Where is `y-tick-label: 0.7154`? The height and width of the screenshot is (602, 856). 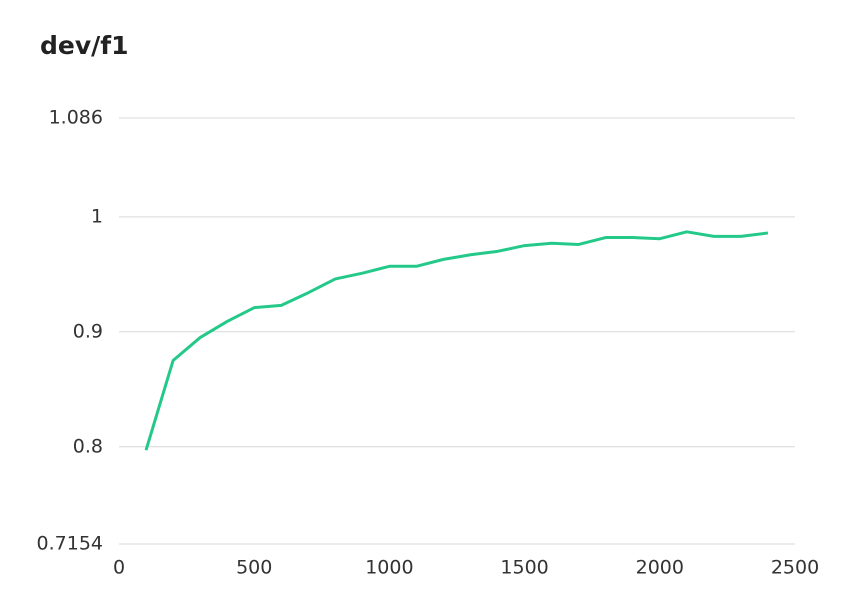
y-tick-label: 0.7154 is located at coordinates (70, 544).